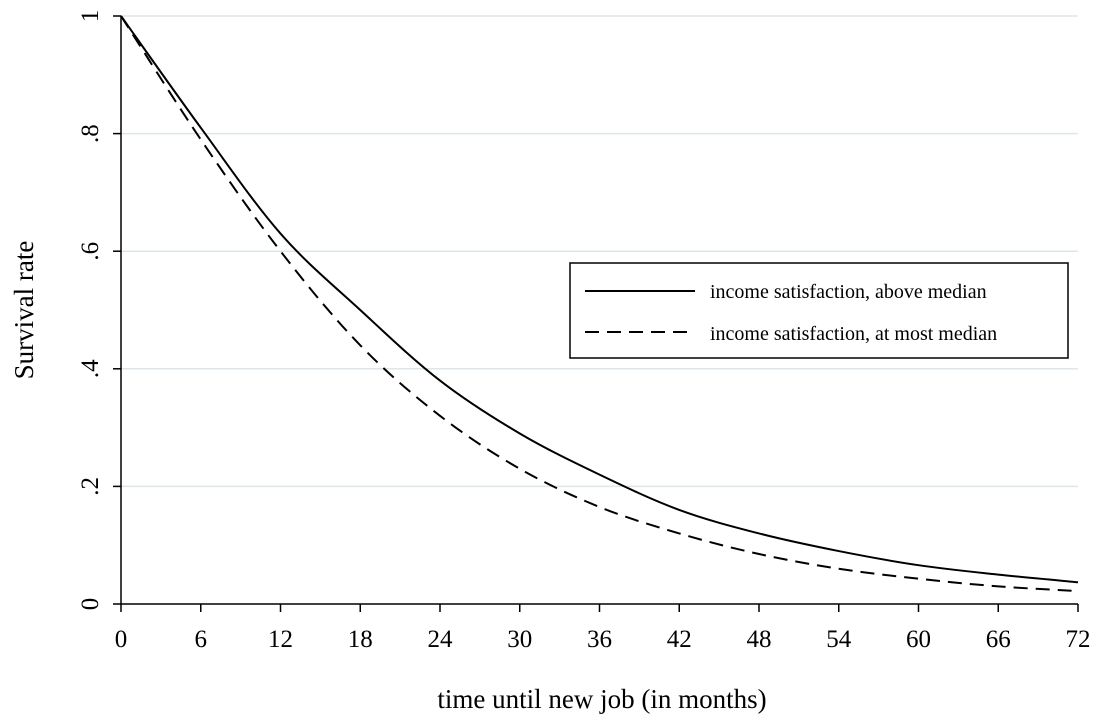 The width and height of the screenshot is (1099, 719). I want to click on x-tick-label-3: 18, so click(360, 639).